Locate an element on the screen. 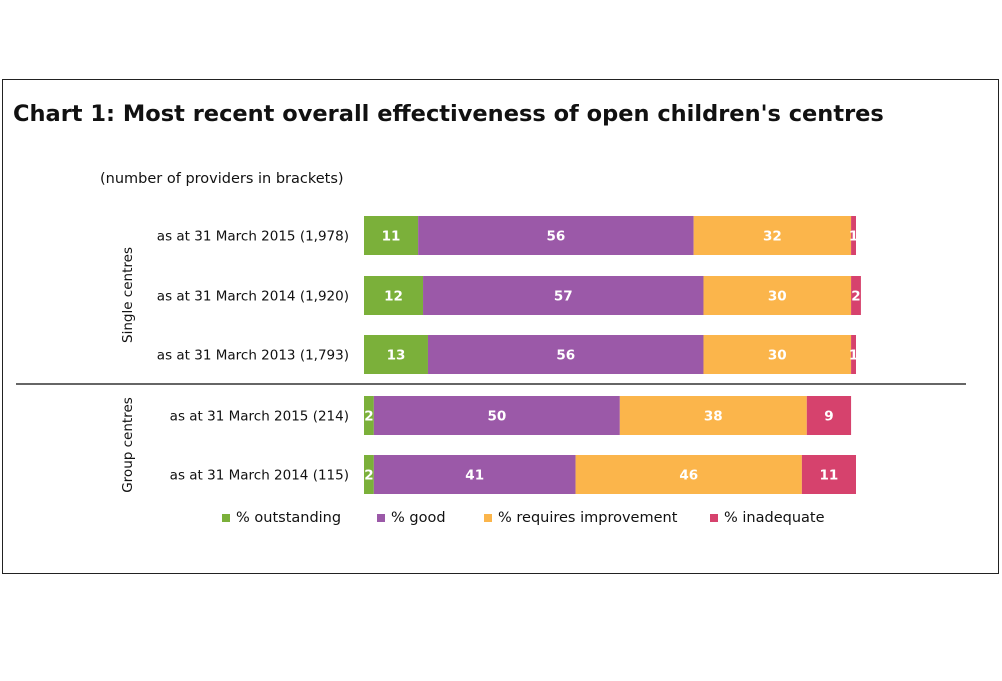 The width and height of the screenshot is (1002, 681). data-label-5-2: 41 is located at coordinates (474, 476).